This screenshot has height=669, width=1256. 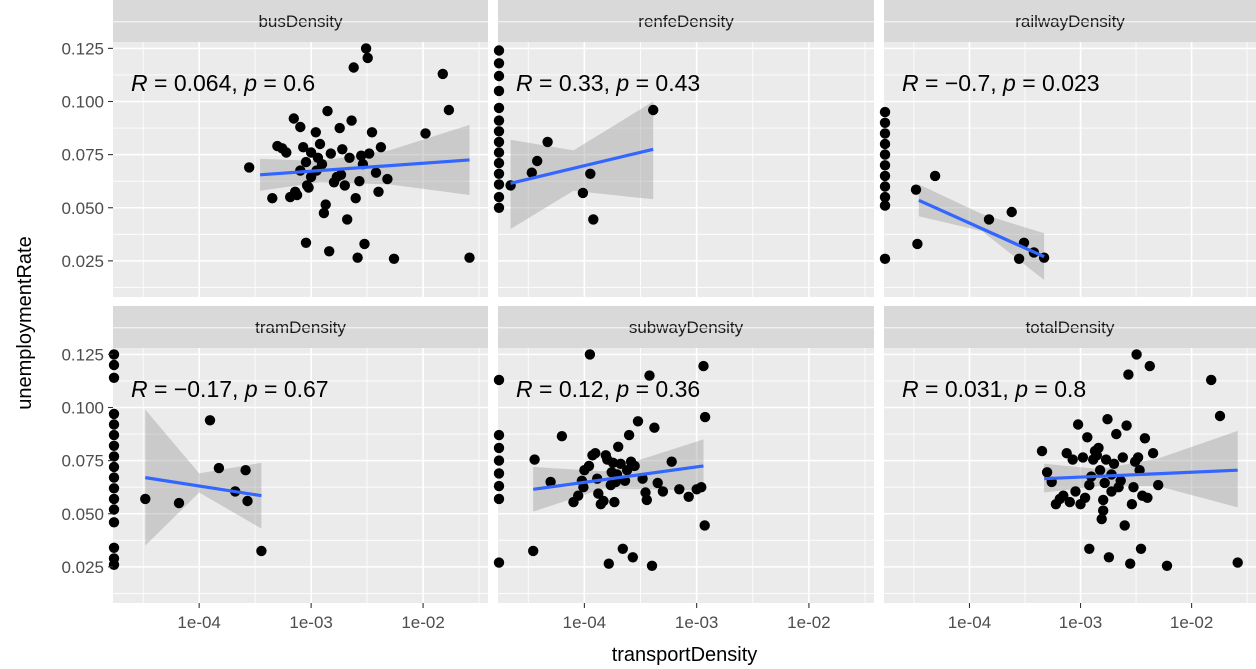 What do you see at coordinates (300, 21) in the screenshot?
I see `strip-busDensity` at bounding box center [300, 21].